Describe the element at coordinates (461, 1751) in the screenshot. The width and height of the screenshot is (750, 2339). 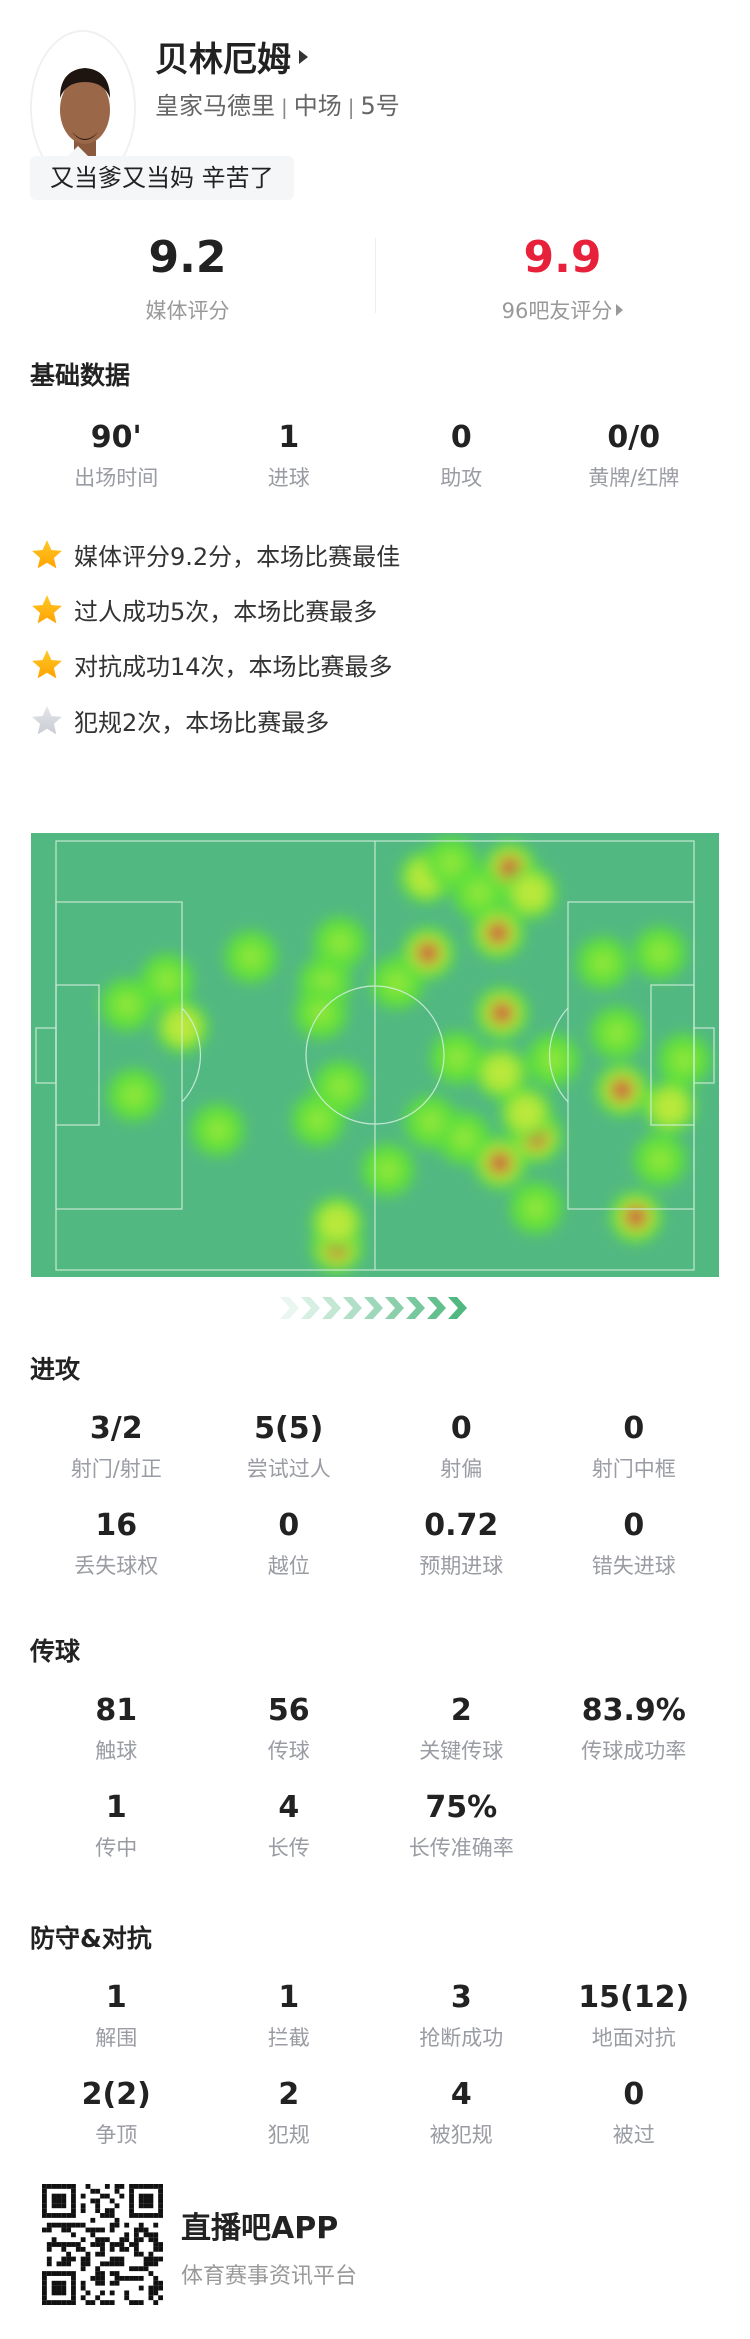
I see `stat-label: 关键传球` at that location.